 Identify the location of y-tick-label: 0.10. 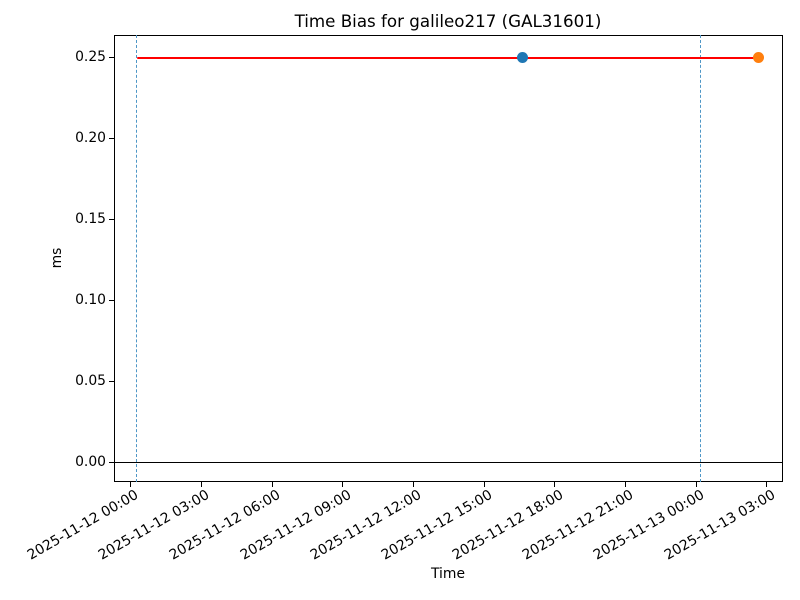
(90, 300).